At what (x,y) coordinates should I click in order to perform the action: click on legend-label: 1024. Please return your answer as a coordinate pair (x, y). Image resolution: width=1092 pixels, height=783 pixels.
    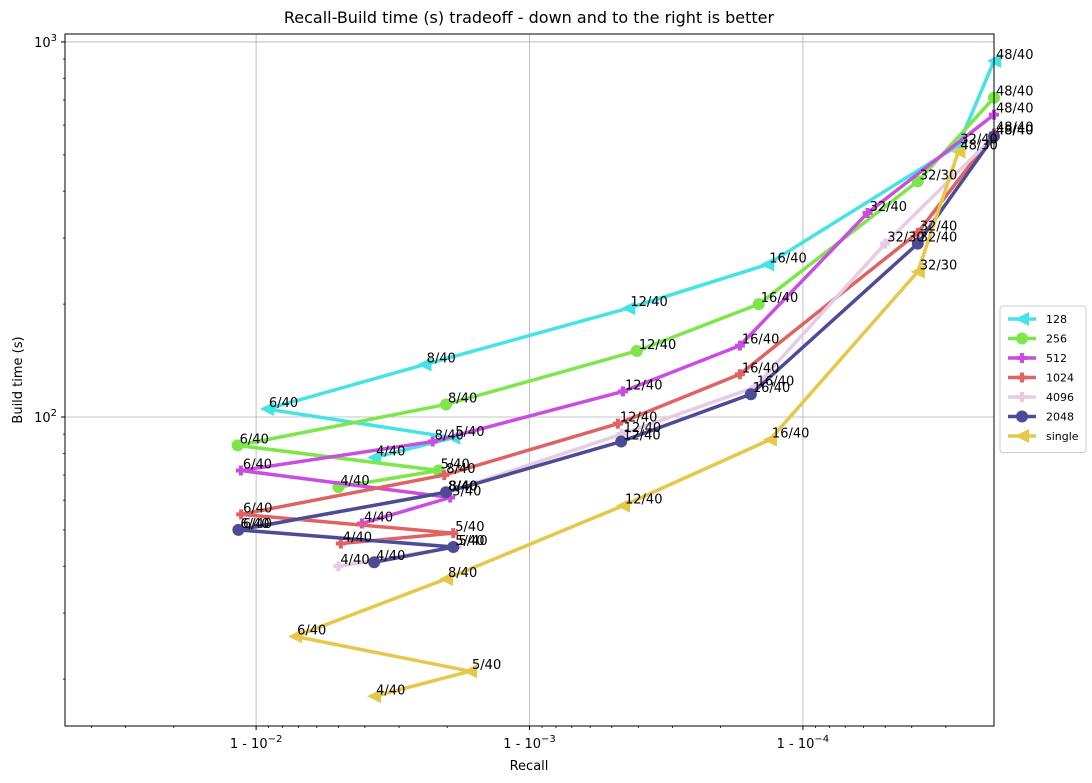
    Looking at the image, I should click on (1060, 378).